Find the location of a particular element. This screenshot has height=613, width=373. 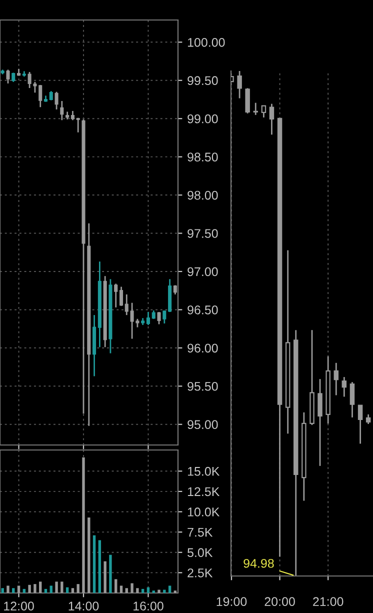

y-tick-label: 10.0K is located at coordinates (204, 512).